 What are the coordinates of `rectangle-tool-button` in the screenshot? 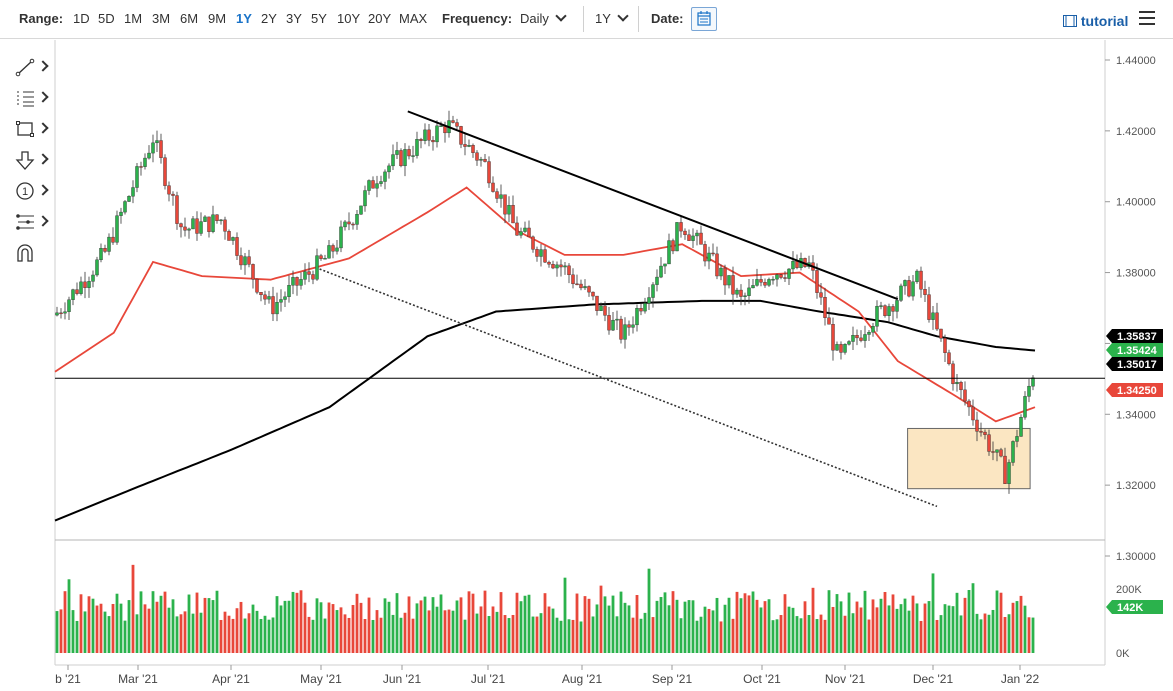 It's located at (30, 129).